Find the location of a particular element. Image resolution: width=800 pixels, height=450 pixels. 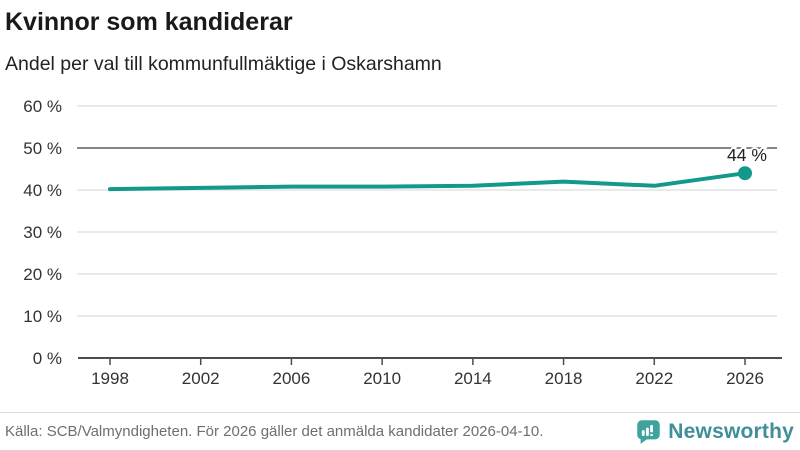

end-value-label: 44 % is located at coordinates (747, 155).